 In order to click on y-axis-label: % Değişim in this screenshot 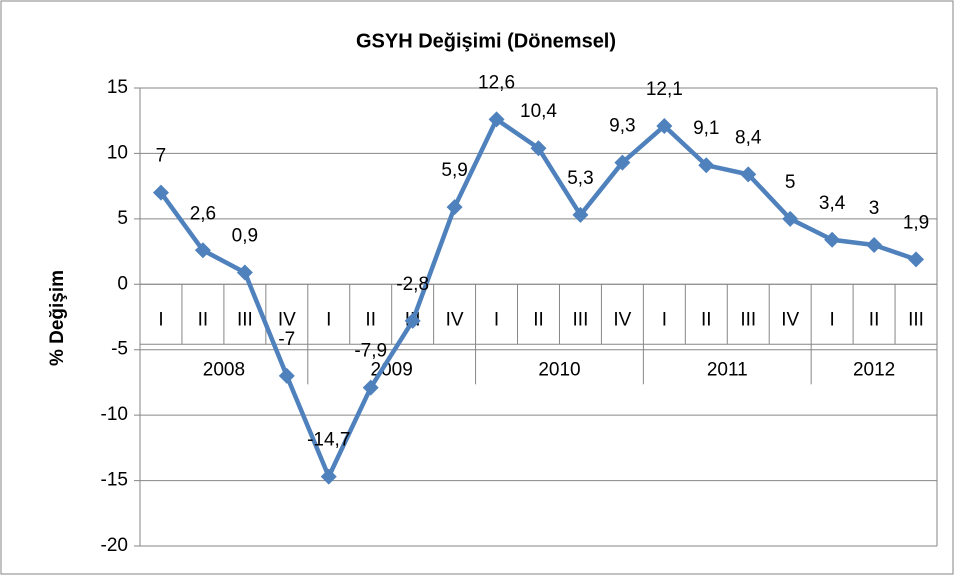, I will do `click(57, 318)`.